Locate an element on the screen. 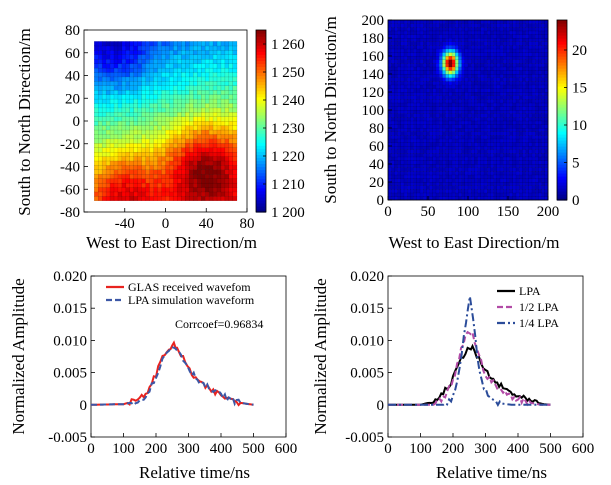  colorbar-segment is located at coordinates (562, 49).